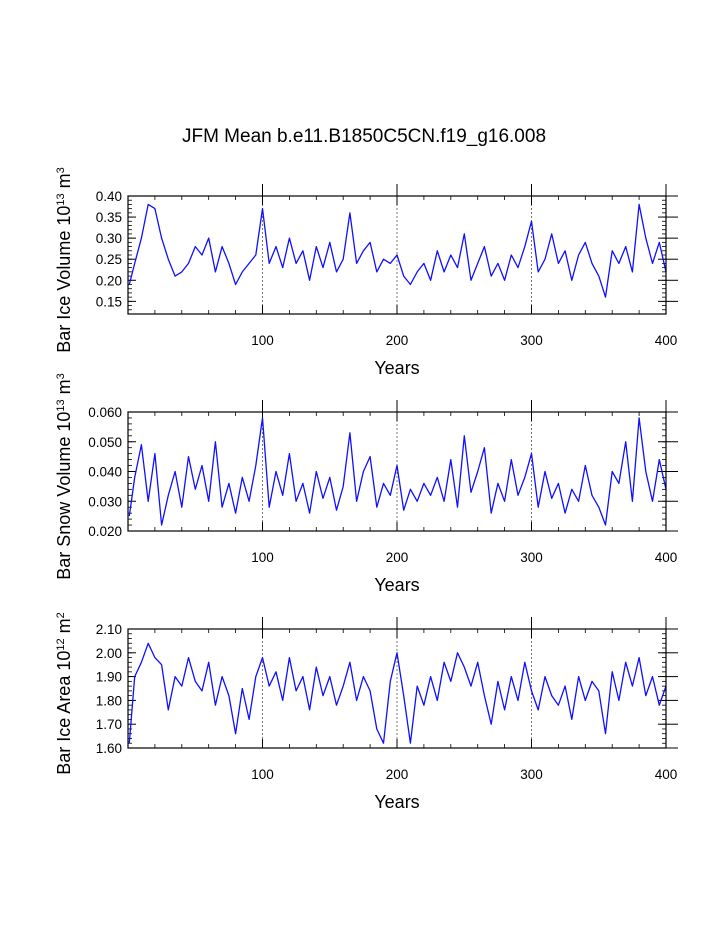 The image size is (723, 935). What do you see at coordinates (105, 472) in the screenshot?
I see `y-tick-label: 0.040` at bounding box center [105, 472].